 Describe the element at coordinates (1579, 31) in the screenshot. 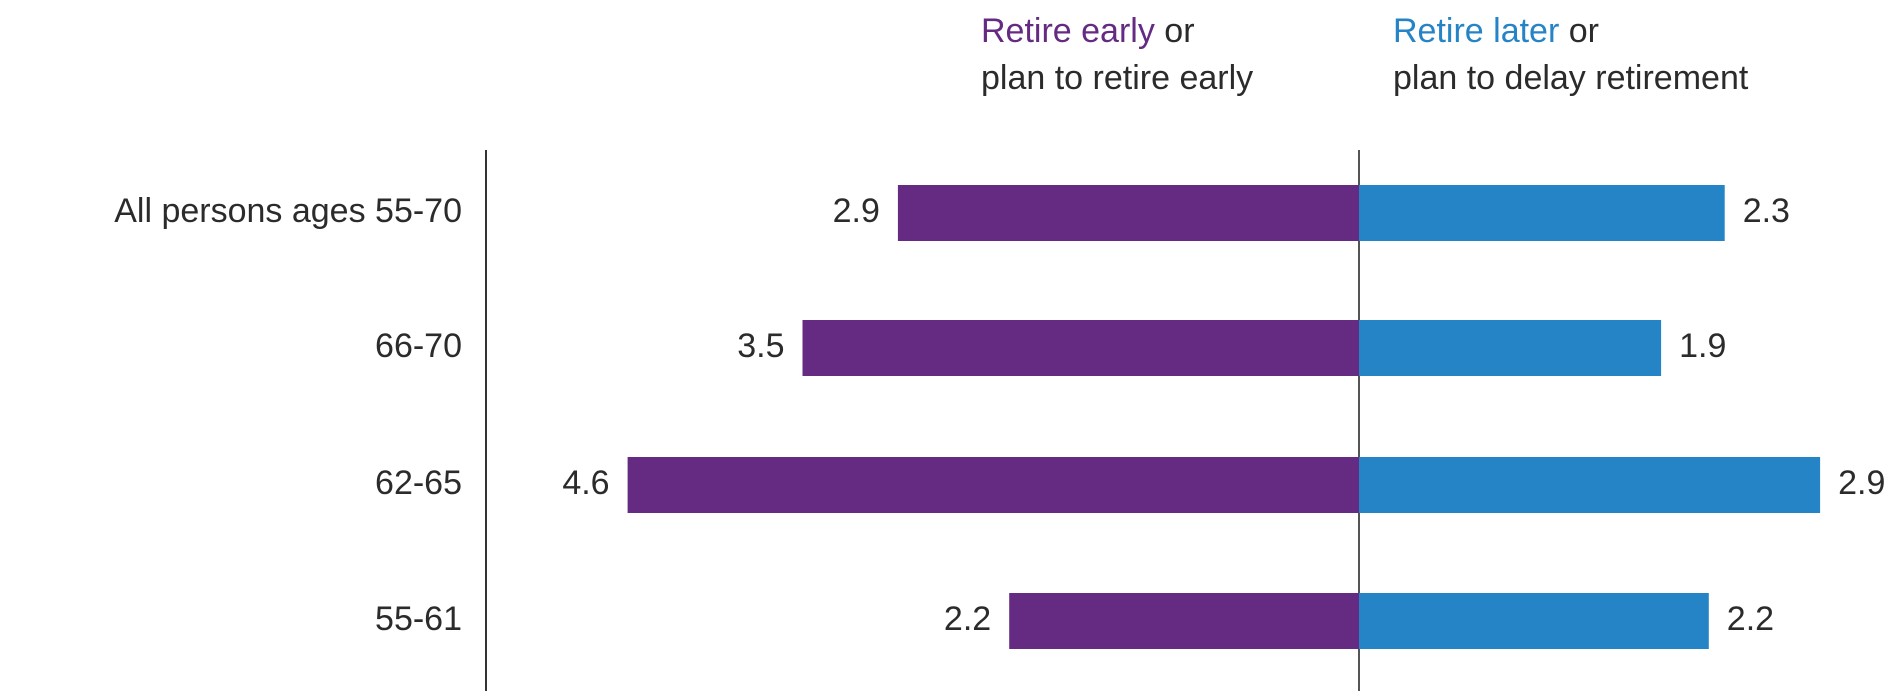

I see `legend-later-rest: or` at that location.